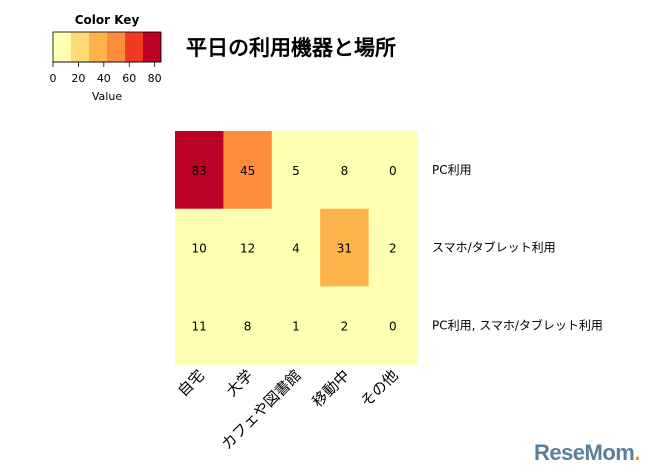 This screenshot has width=658, height=474. I want to click on color-key-xlabel: Value, so click(107, 96).